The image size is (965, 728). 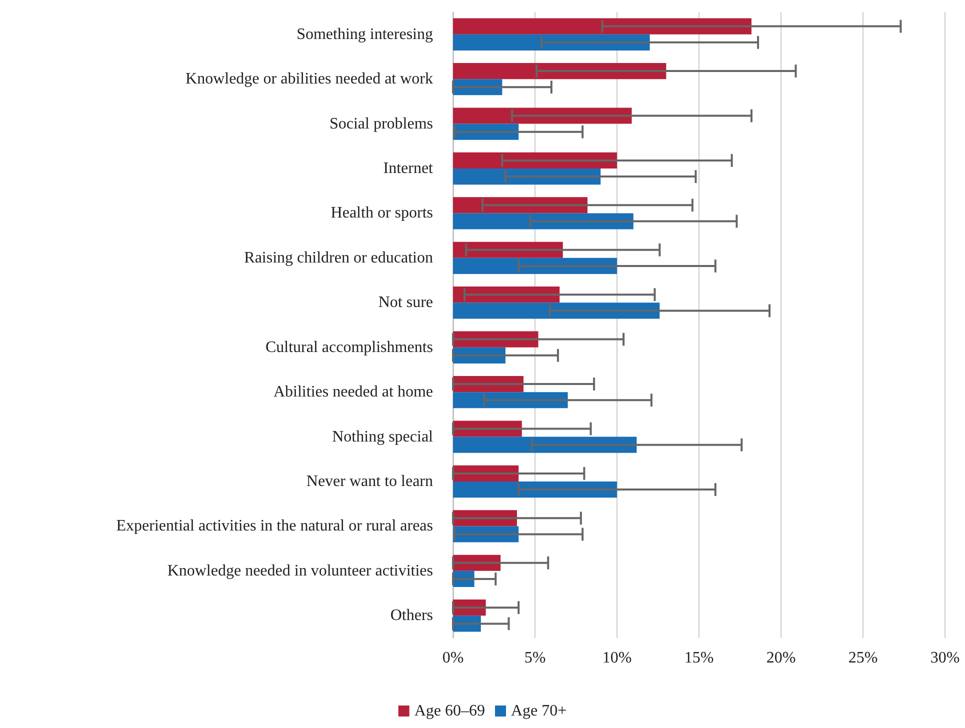 What do you see at coordinates (453, 658) in the screenshot?
I see `x-tick-label: 0%` at bounding box center [453, 658].